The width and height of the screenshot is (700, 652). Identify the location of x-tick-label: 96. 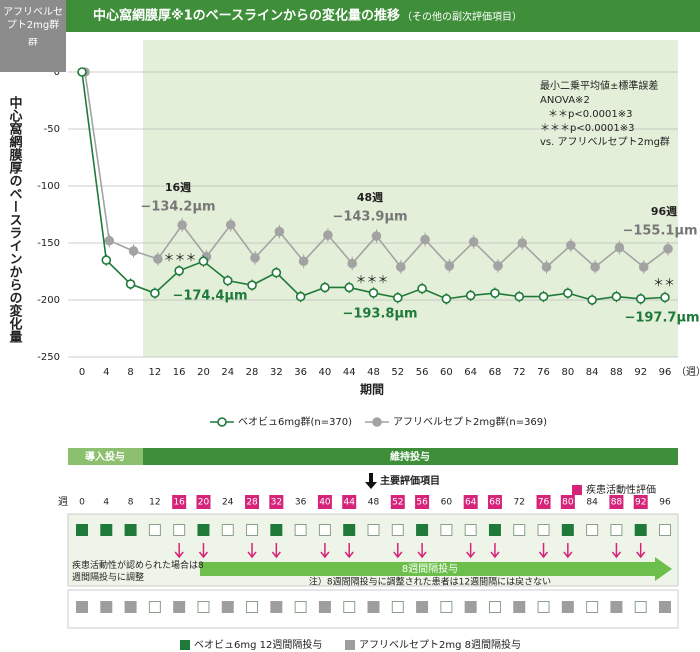
(665, 372).